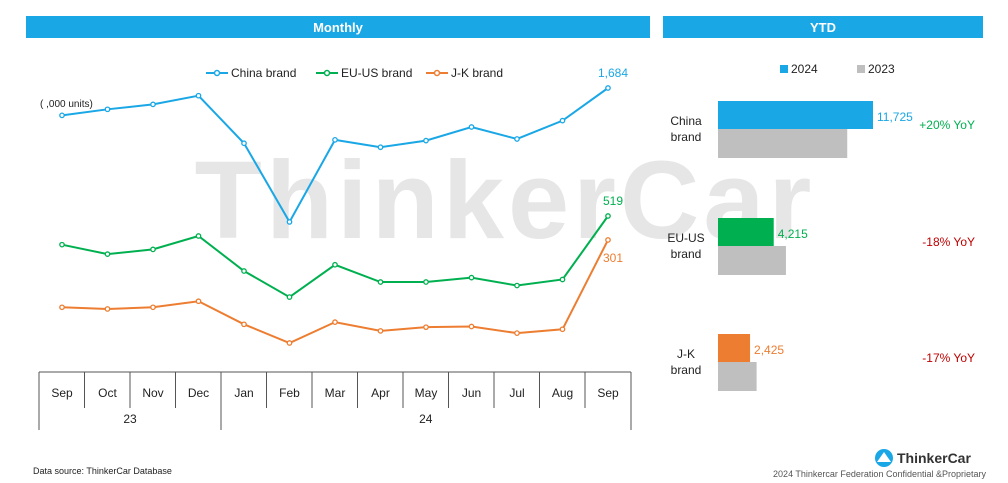 The height and width of the screenshot is (483, 1008). I want to click on yoy-label-1: -18% YoY, so click(948, 242).